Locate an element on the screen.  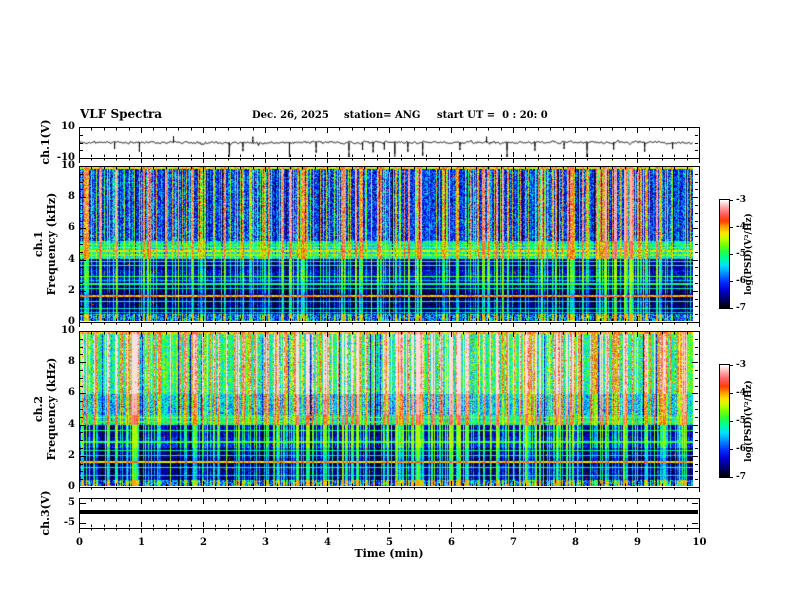
time-tick-label: 2 is located at coordinates (203, 542).